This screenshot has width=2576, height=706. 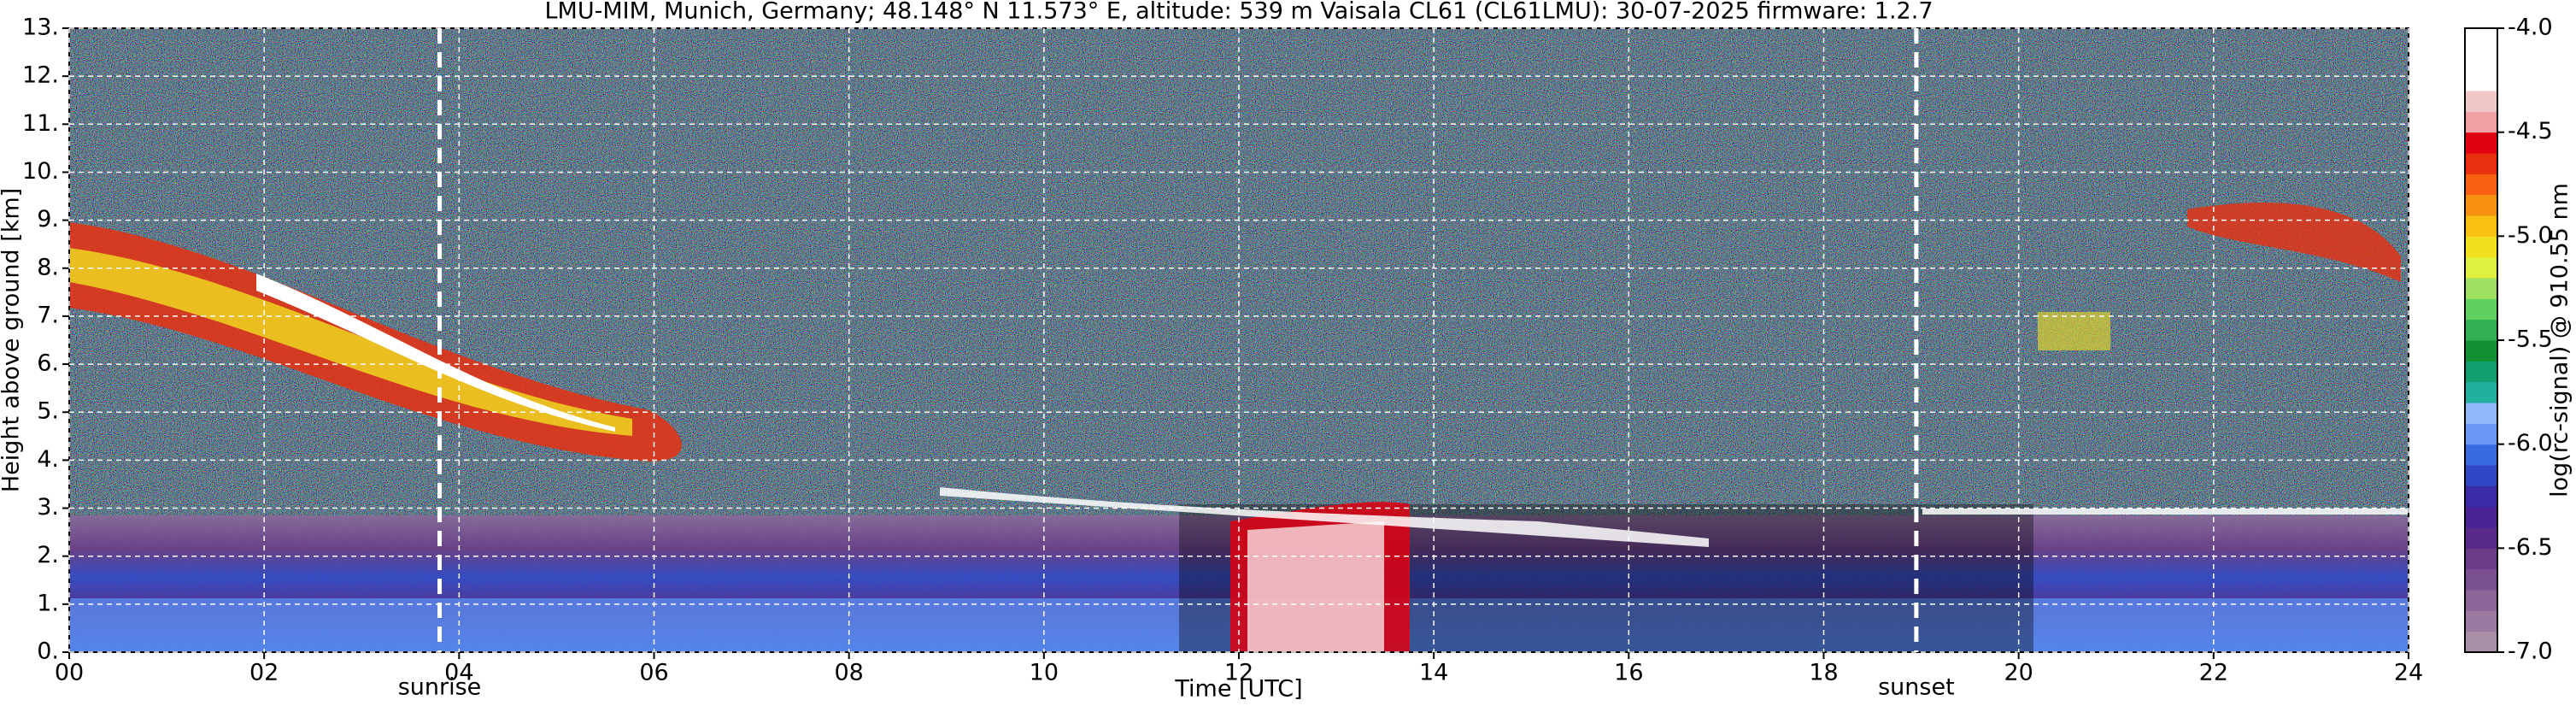 I want to click on colorbar-tick-label: -7.0, so click(x=2530, y=651).